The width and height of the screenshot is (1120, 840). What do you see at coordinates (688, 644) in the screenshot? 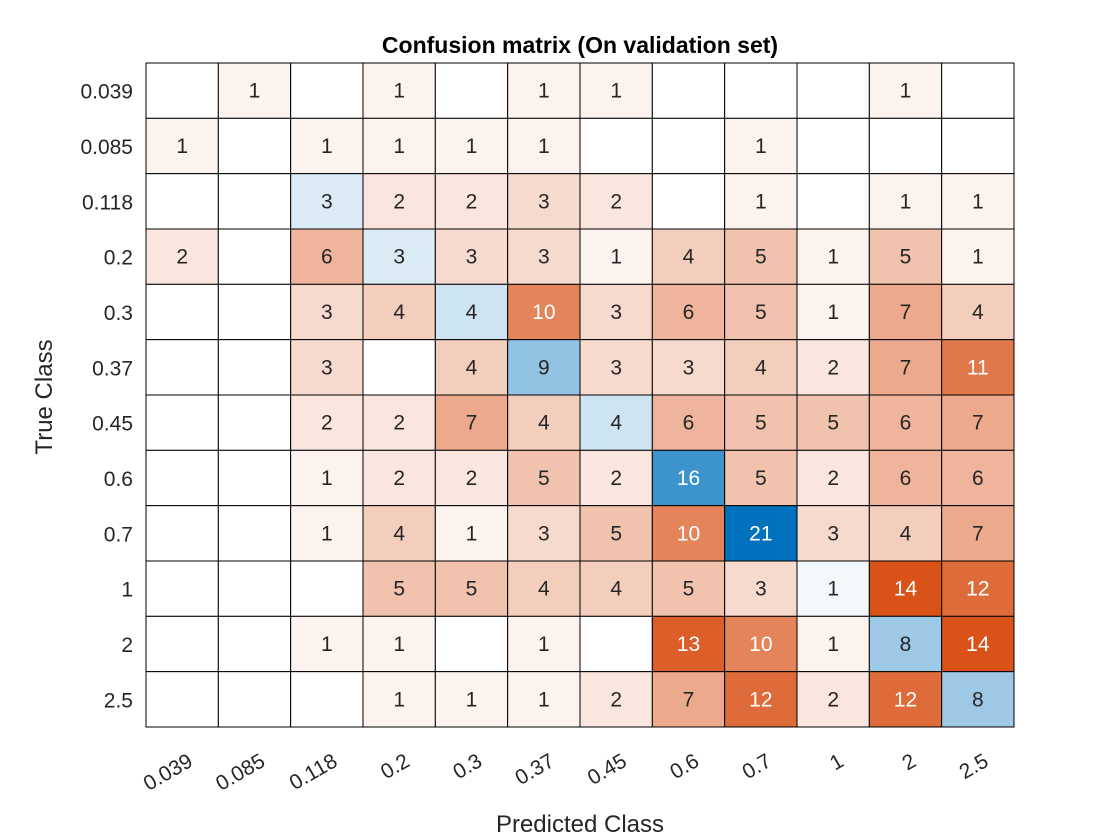
I see `cell-value: 13` at bounding box center [688, 644].